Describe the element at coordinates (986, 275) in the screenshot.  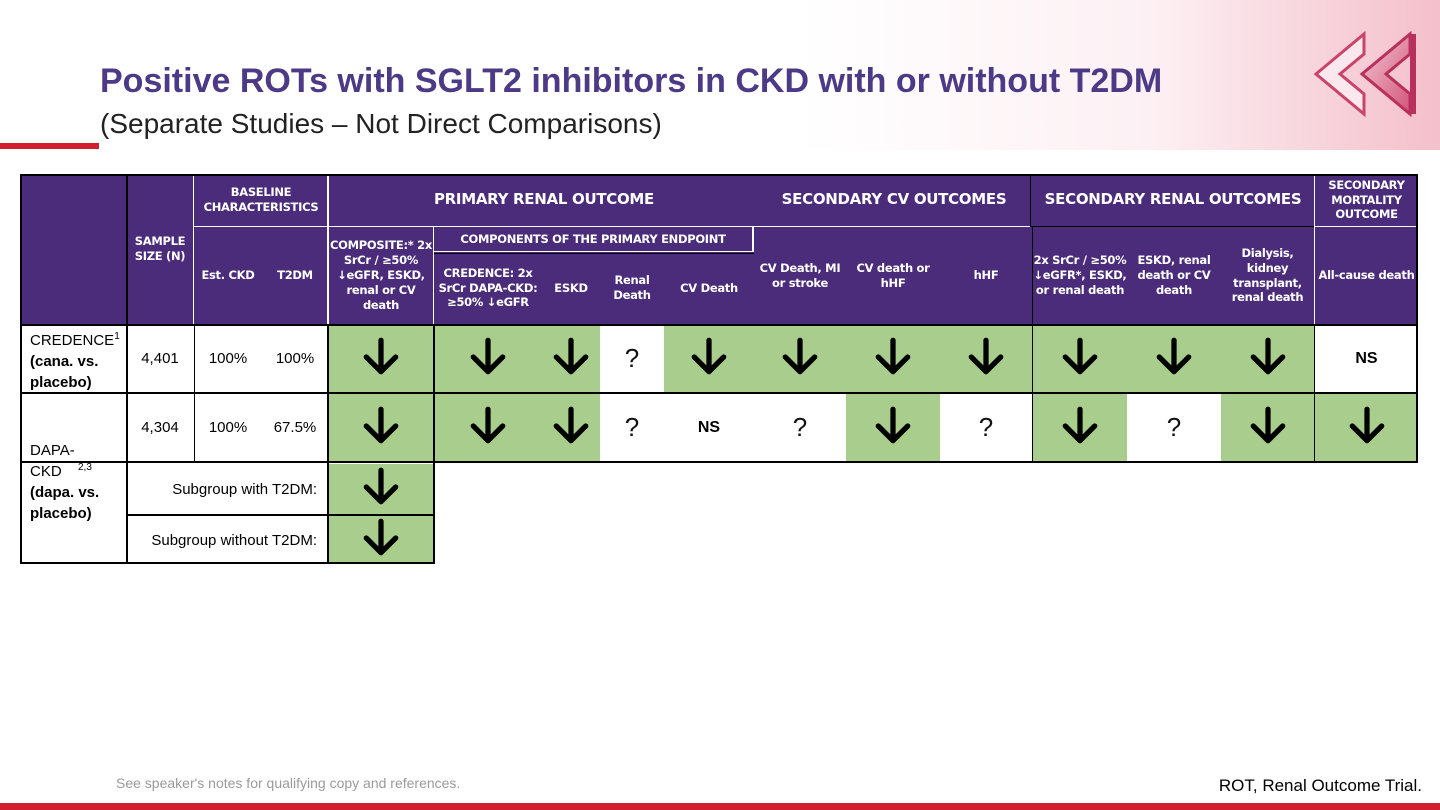
I see `header-hhf: hHF` at that location.